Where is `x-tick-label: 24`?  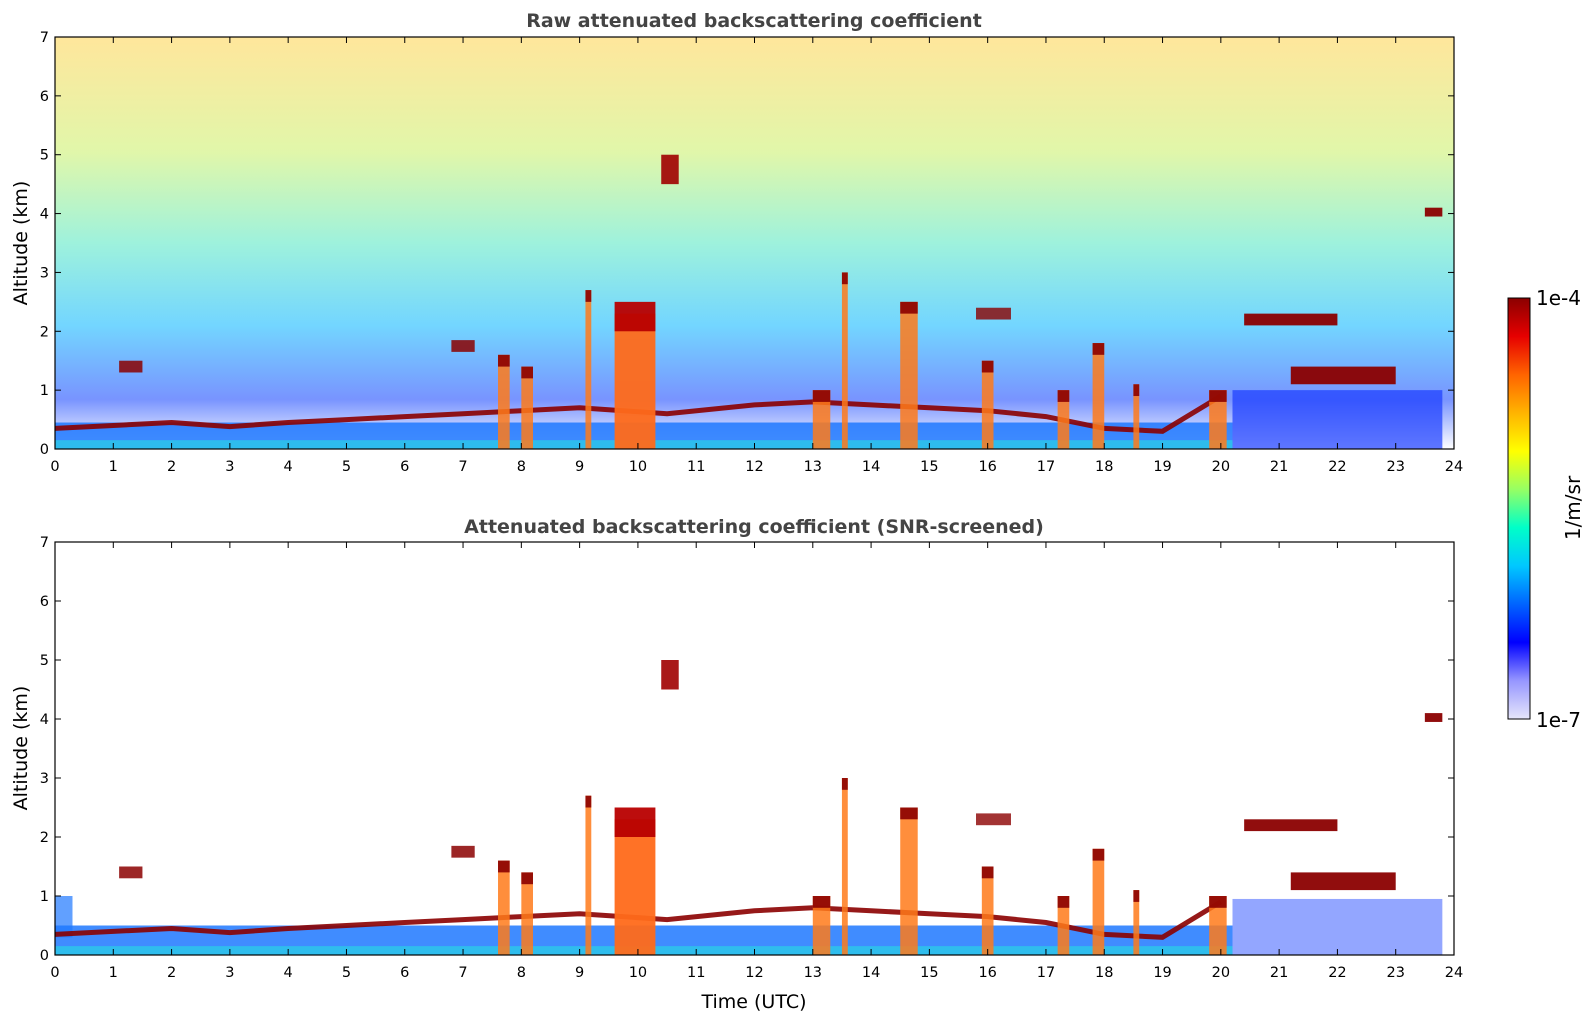 x-tick-label: 24 is located at coordinates (1454, 467).